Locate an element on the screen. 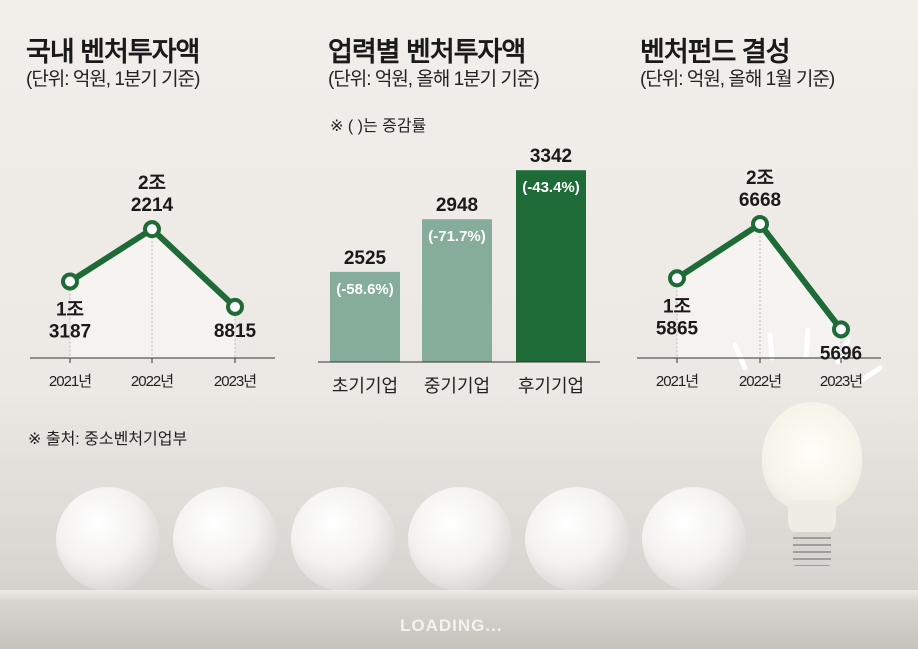  chart2-subtitle: (단위: 억원, 올해 1분기 기준) is located at coordinates (434, 79).